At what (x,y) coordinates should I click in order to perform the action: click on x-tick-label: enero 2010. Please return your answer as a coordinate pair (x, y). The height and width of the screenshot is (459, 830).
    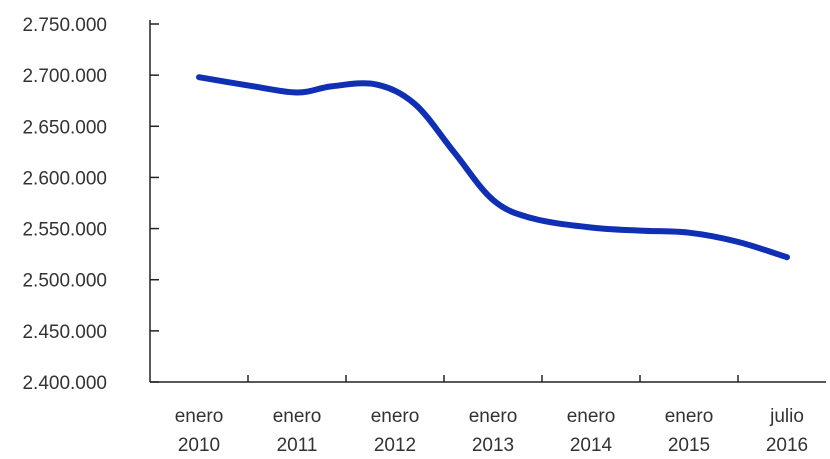
    Looking at the image, I should click on (199, 431).